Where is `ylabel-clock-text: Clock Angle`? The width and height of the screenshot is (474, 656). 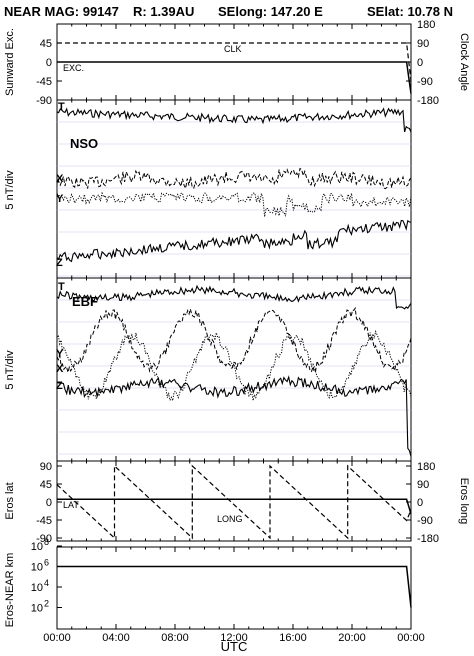
ylabel-clock-text: Clock Angle is located at coordinates (464, 62).